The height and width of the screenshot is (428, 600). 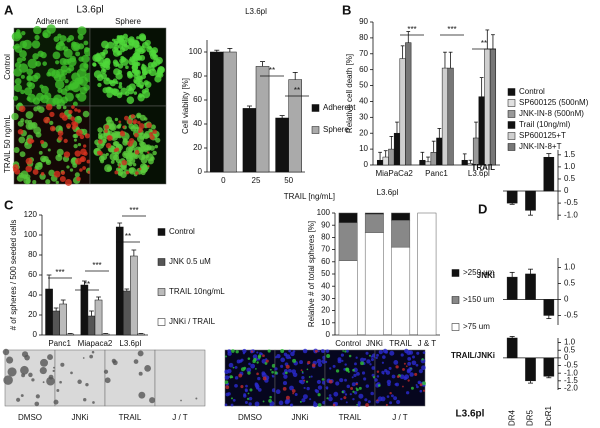 What do you see at coordinates (427, 343) in the screenshot?
I see `x-tick-label: J & T` at bounding box center [427, 343].